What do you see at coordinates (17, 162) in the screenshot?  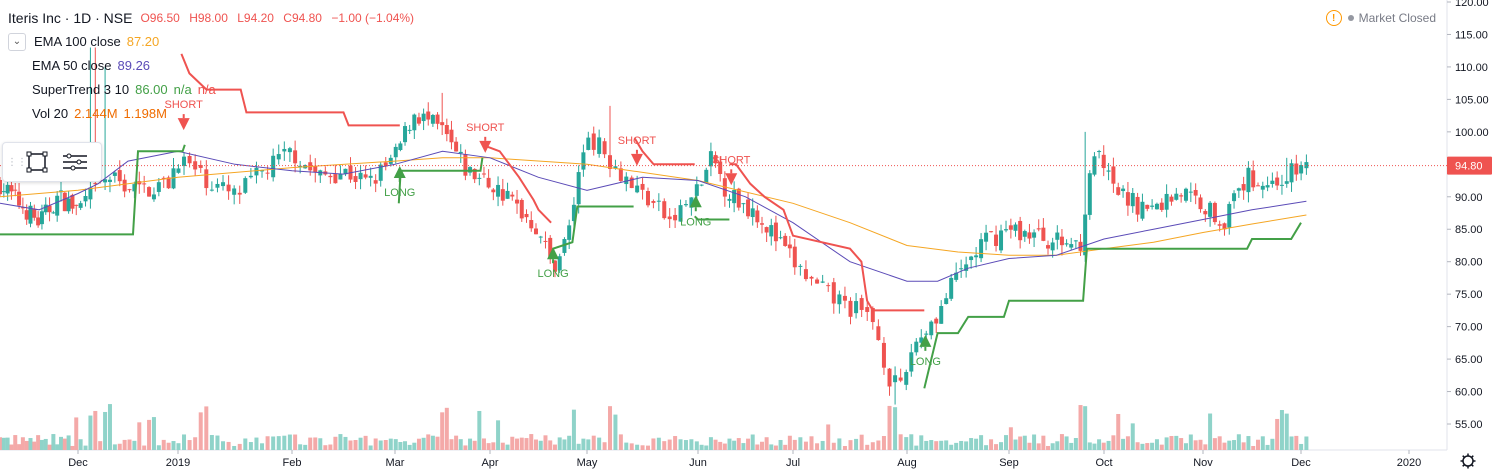 I see `drag-handle-icon: ⋮⋮` at bounding box center [17, 162].